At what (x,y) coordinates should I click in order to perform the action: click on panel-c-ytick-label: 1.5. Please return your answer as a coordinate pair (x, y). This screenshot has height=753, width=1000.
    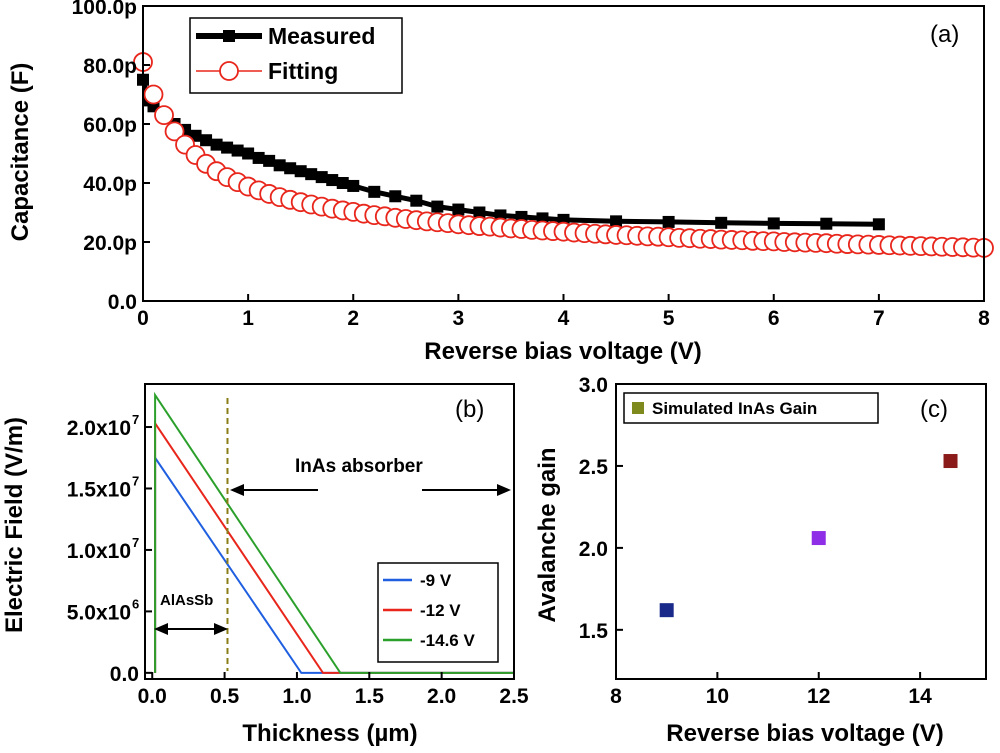
    Looking at the image, I should click on (594, 631).